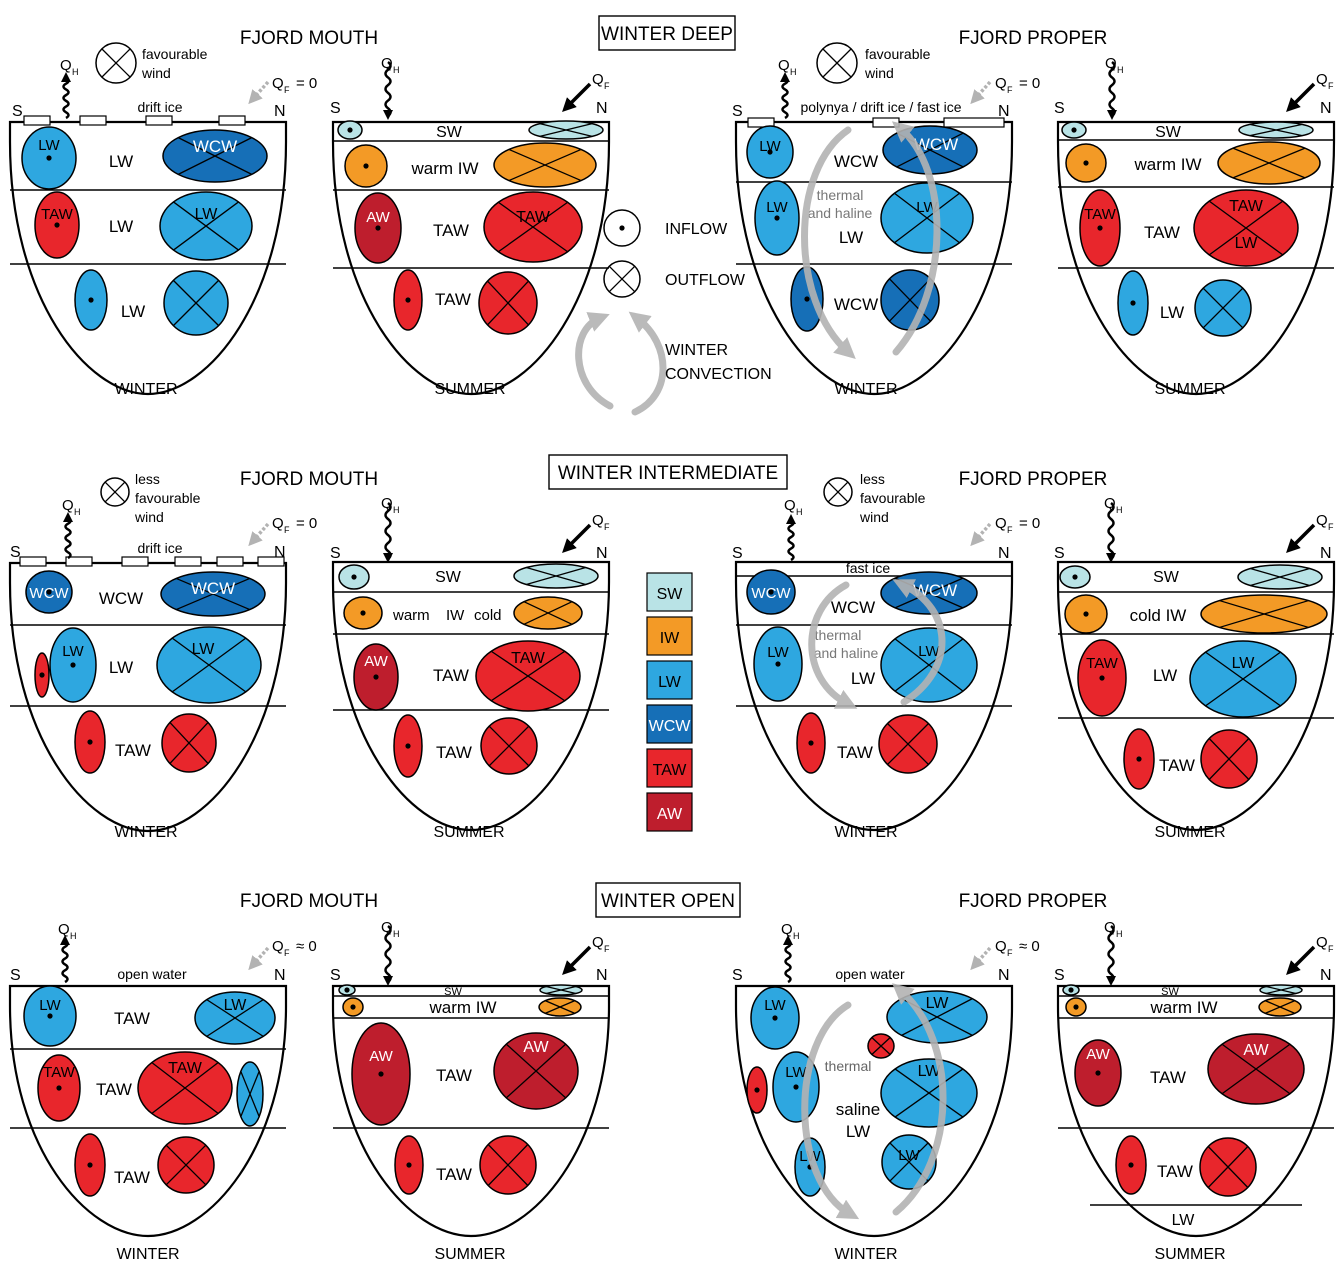 The image size is (1340, 1262). Describe the element at coordinates (840, 195) in the screenshot. I see `label-thermal-dpw-1: thermal` at that location.